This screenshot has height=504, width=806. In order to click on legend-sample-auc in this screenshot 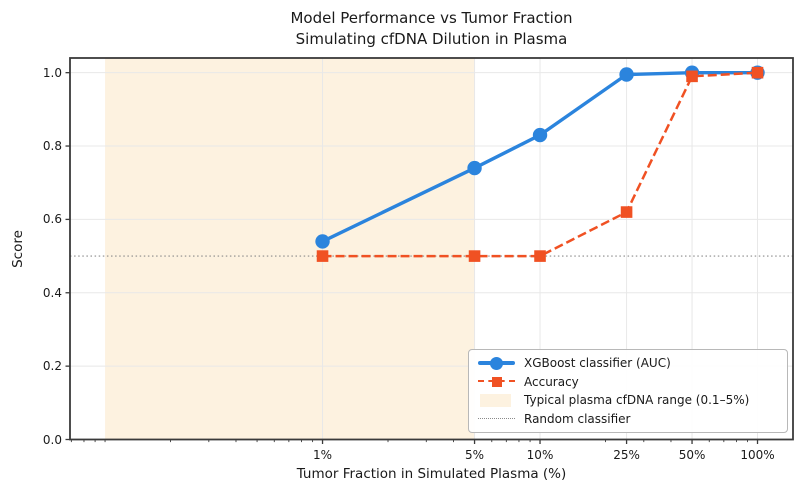, I will do `click(496, 363)`.